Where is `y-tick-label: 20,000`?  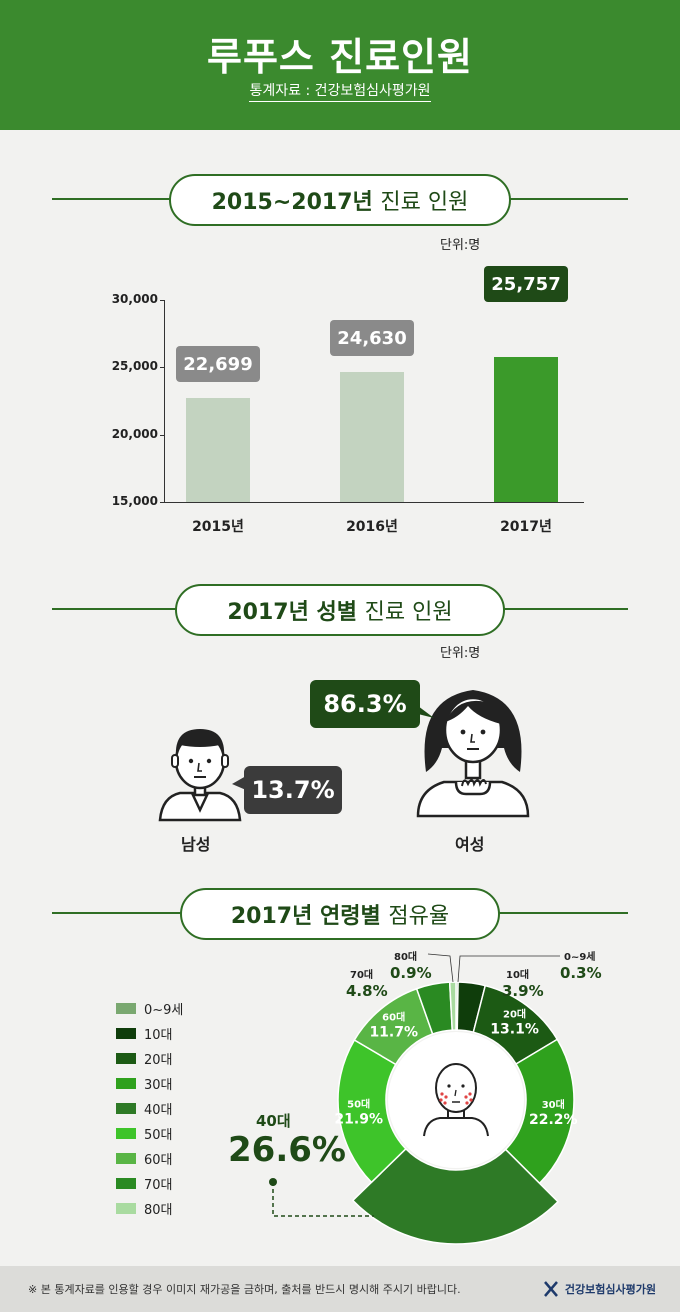
y-tick-label: 20,000 is located at coordinates (134, 433).